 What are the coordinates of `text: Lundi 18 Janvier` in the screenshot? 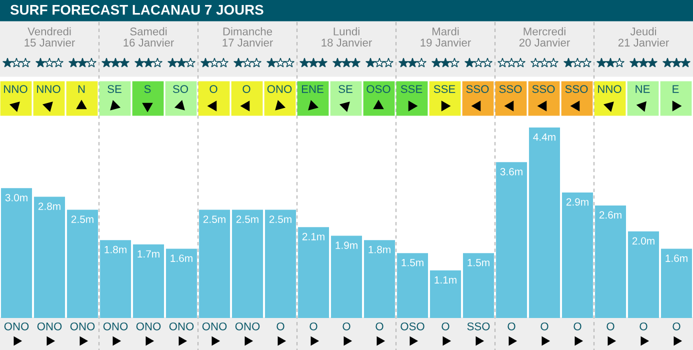 It's located at (347, 37).